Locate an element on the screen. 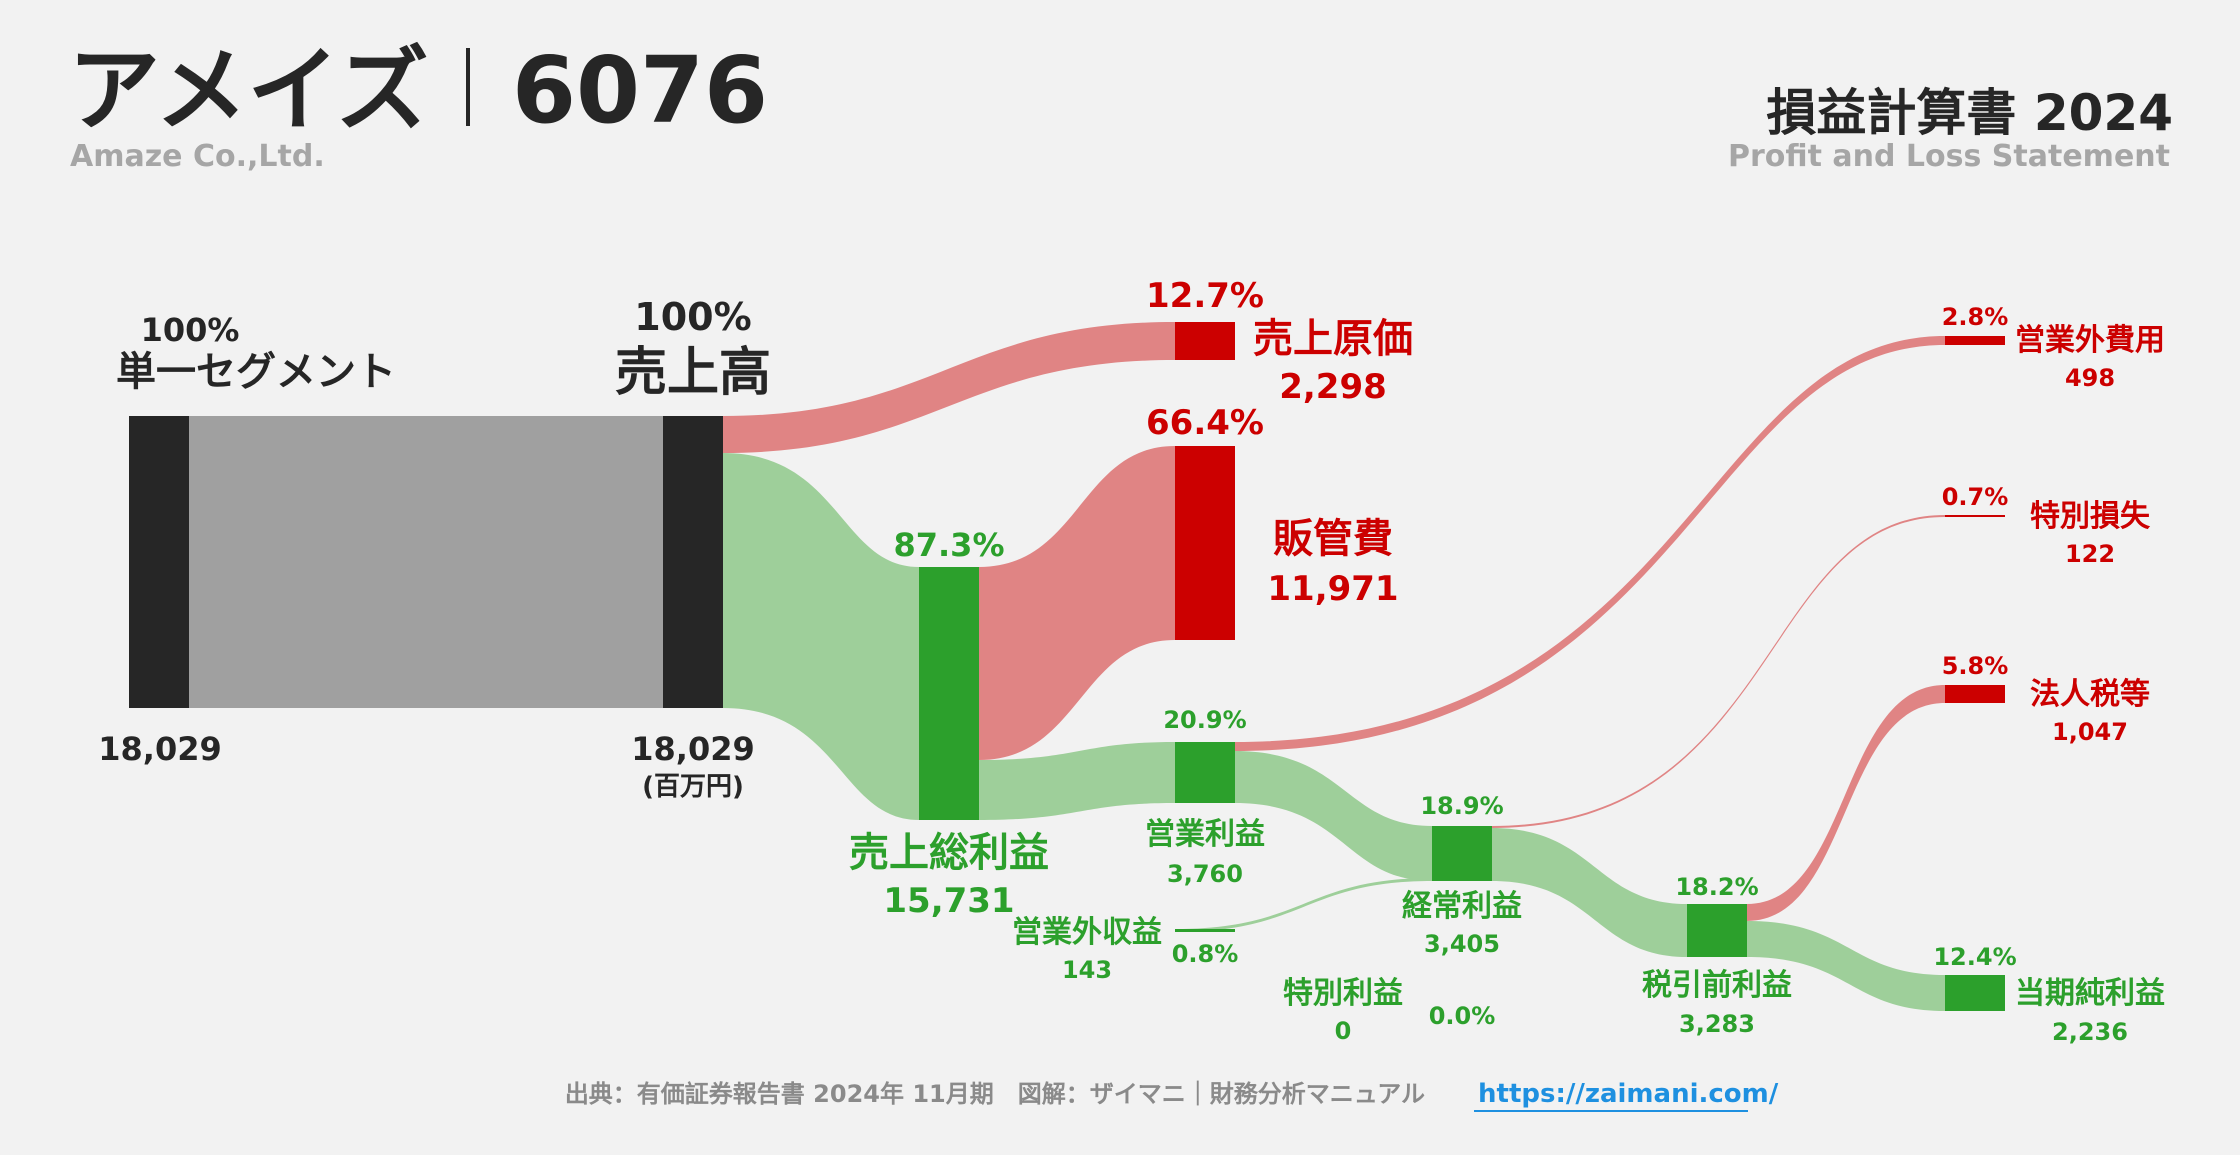  footer-link: https://zaimani.com/ is located at coordinates (1628, 1094).